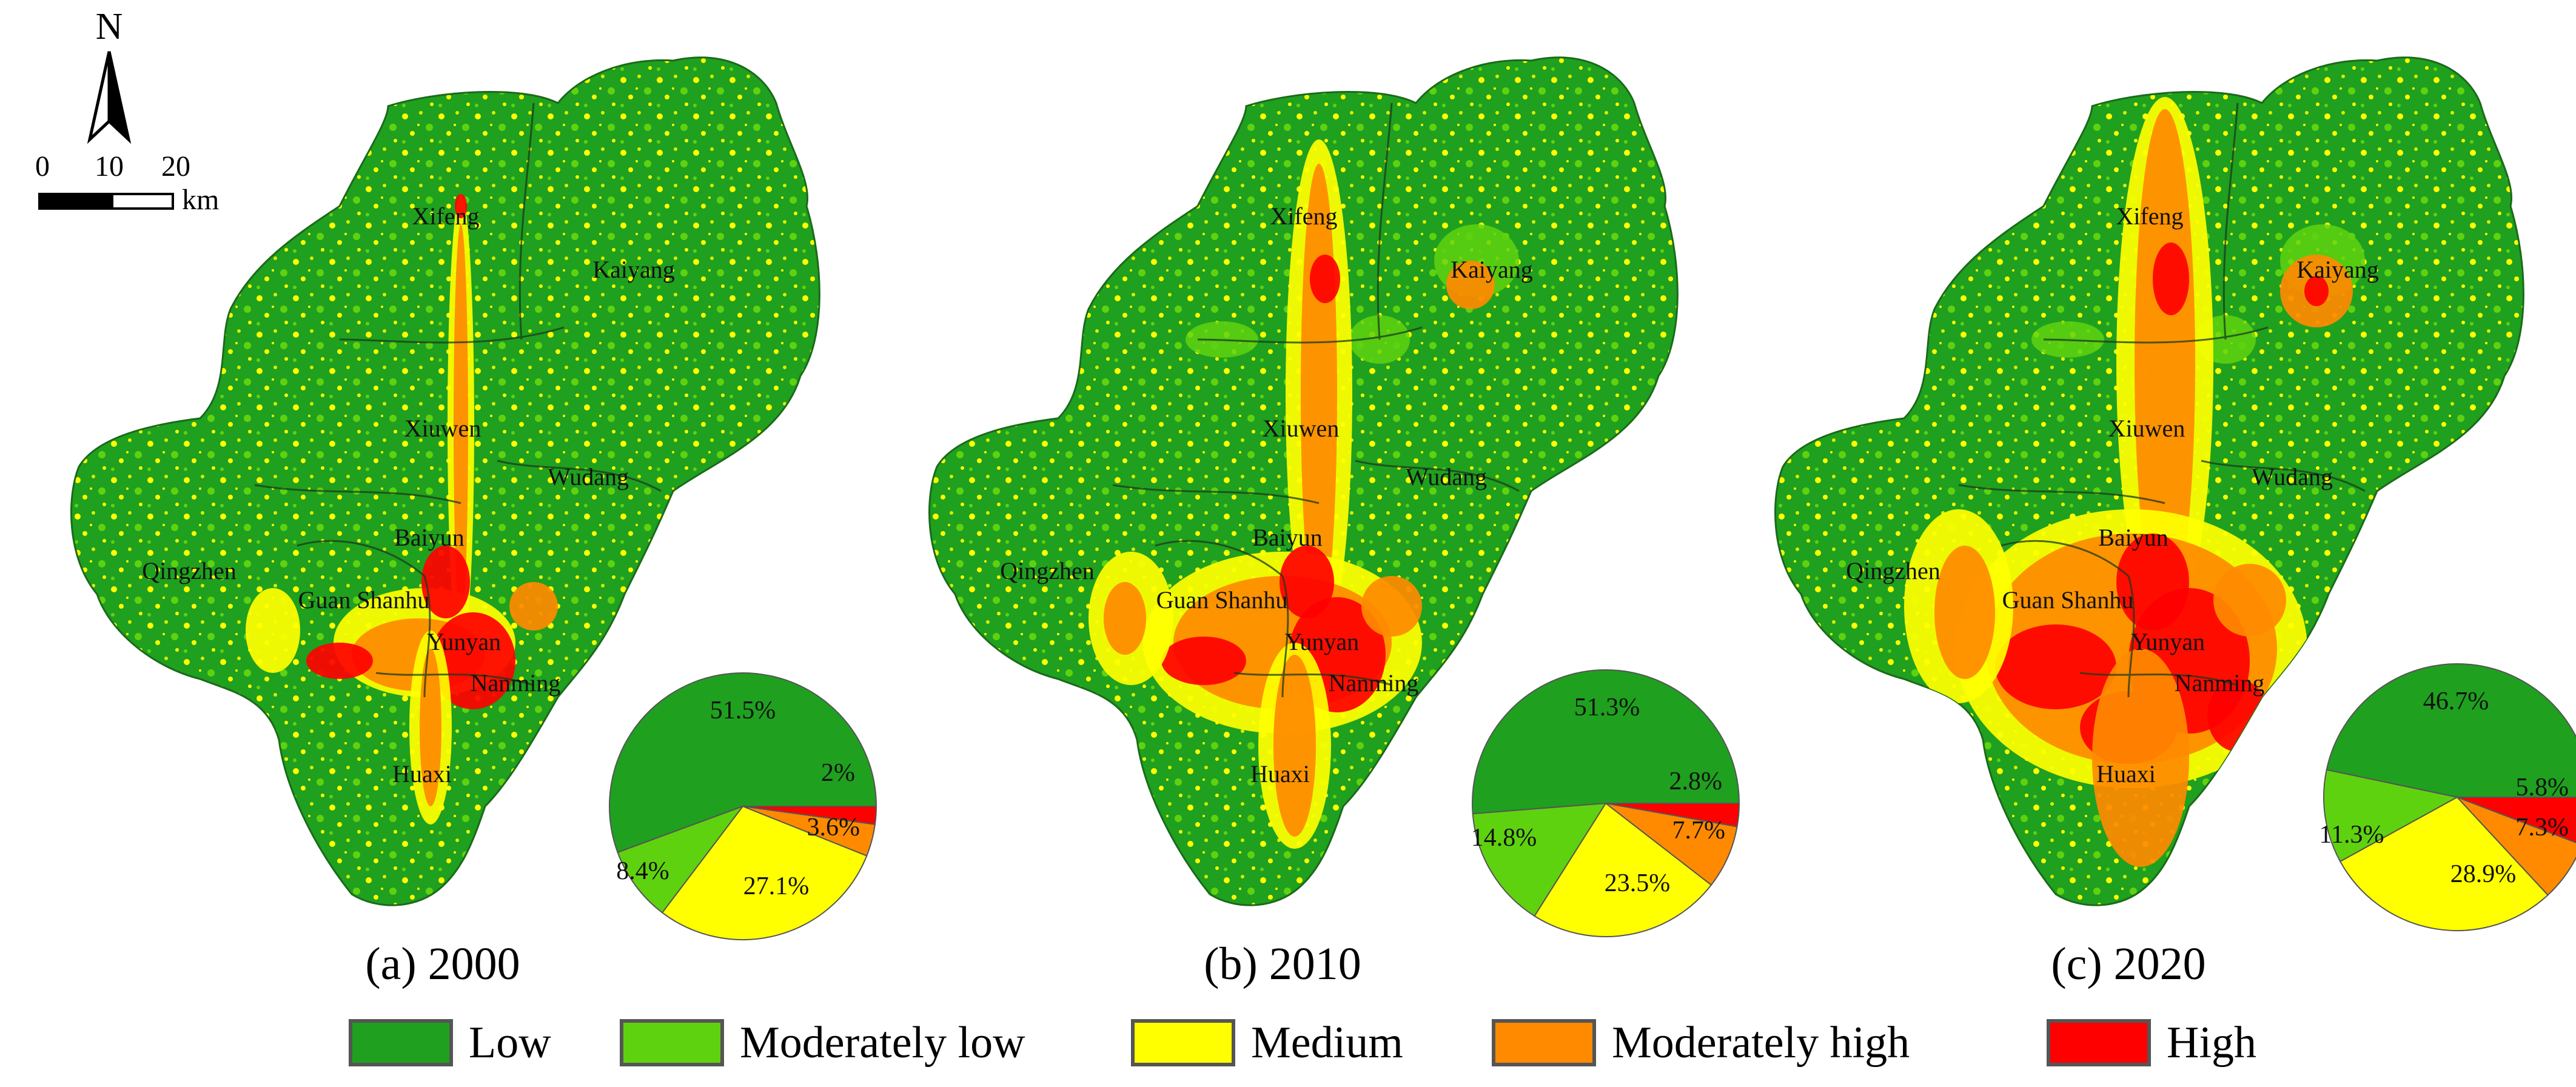 This screenshot has height=1087, width=2576. I want to click on legend-item-high: High, so click(2151, 1042).